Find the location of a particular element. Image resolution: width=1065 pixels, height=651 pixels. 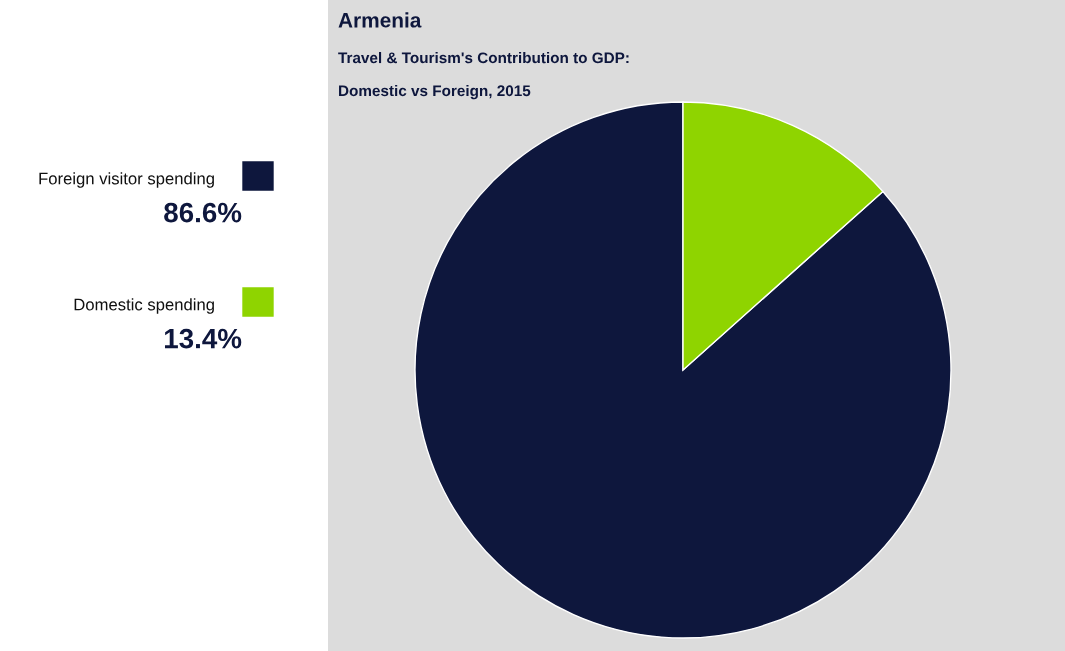

legend-label: Domestic spending is located at coordinates (144, 306).